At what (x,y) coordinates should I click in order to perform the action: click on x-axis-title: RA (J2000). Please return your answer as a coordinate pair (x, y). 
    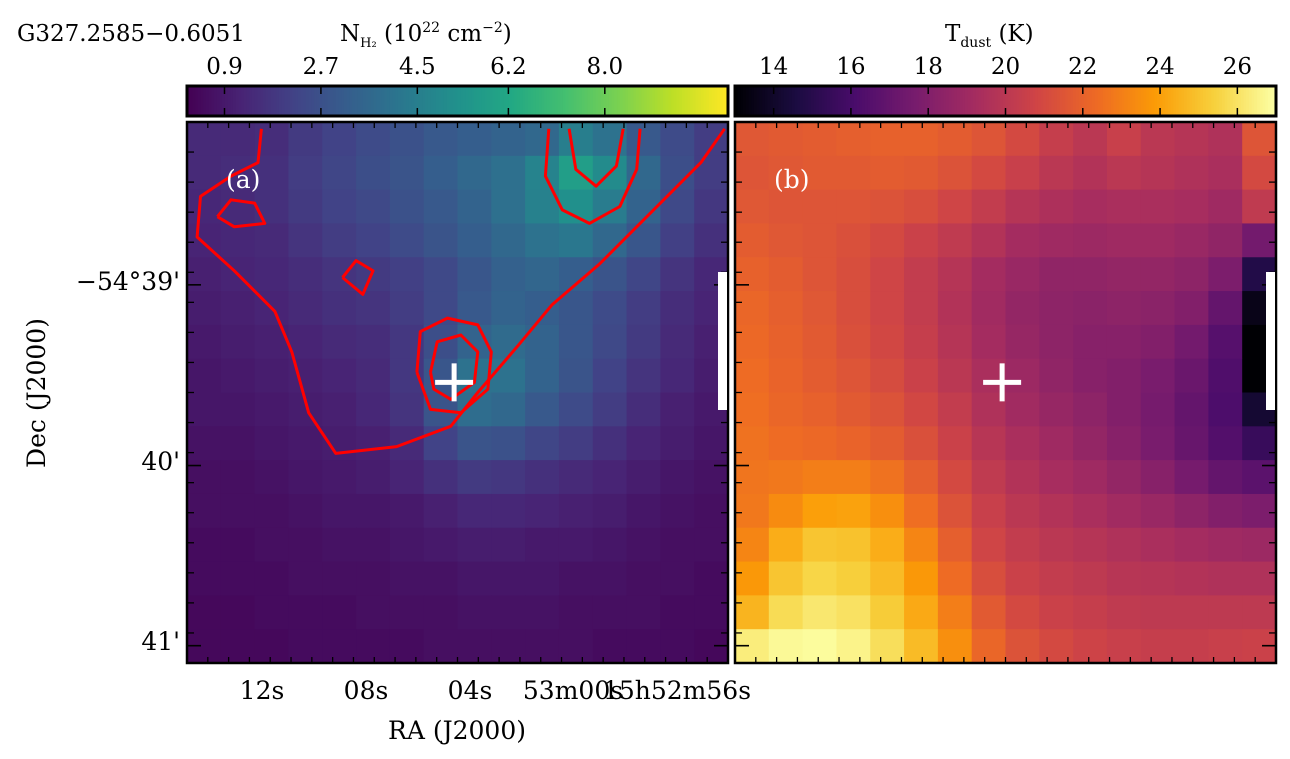
    Looking at the image, I should click on (457, 730).